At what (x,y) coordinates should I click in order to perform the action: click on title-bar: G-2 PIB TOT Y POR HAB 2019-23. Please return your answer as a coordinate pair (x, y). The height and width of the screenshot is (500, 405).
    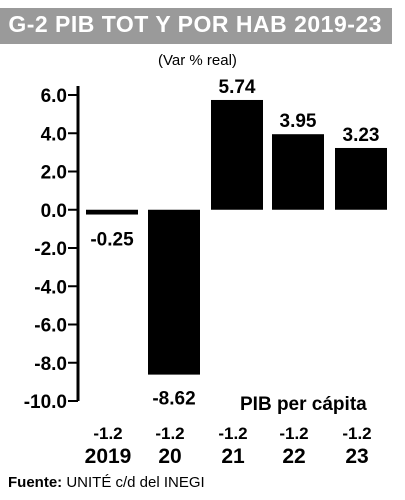
    Looking at the image, I should click on (196, 26).